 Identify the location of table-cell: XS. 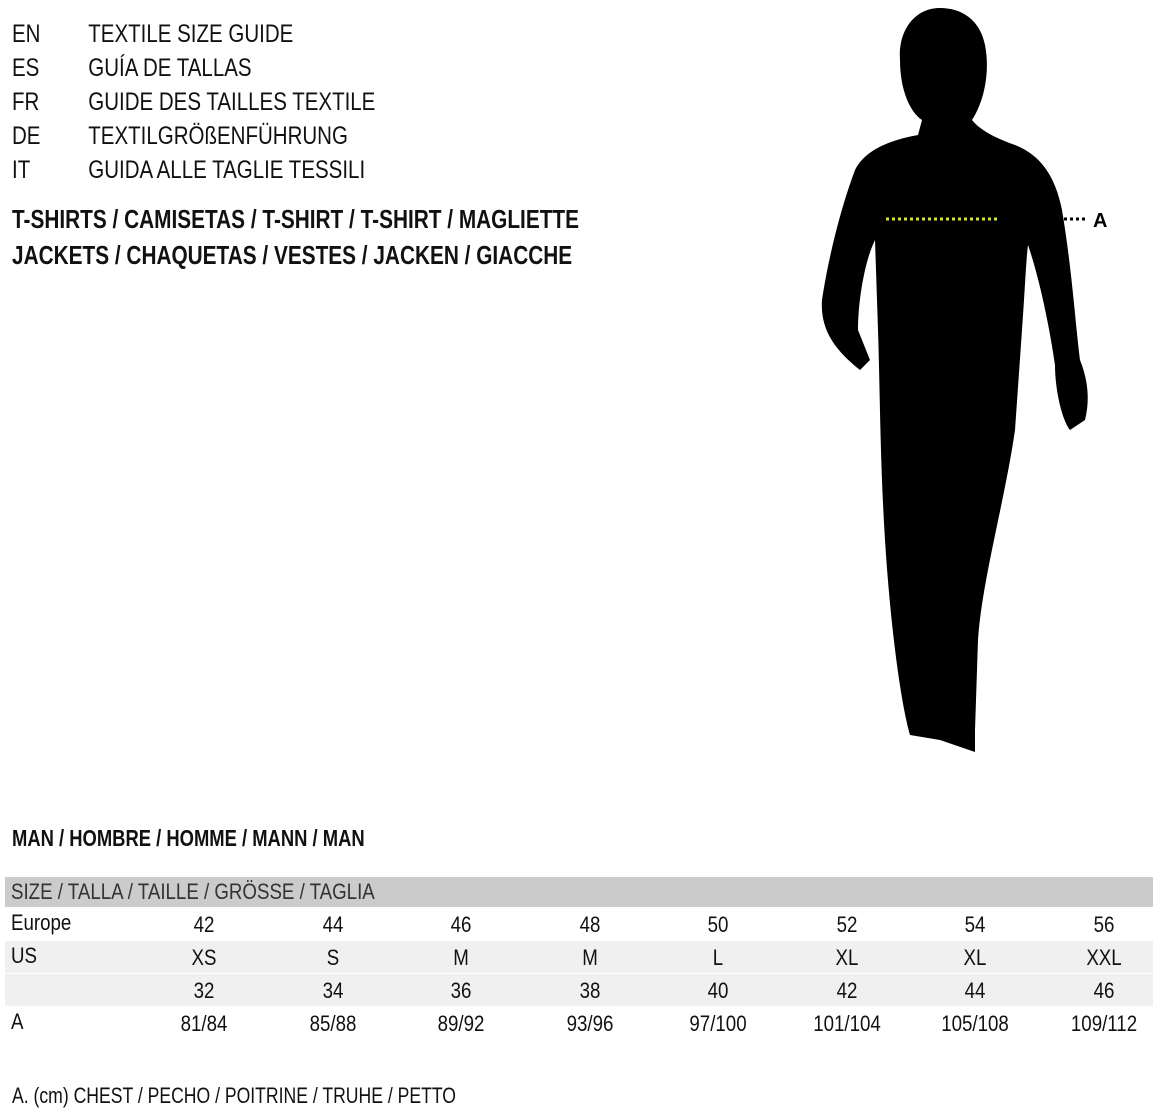
(204, 957).